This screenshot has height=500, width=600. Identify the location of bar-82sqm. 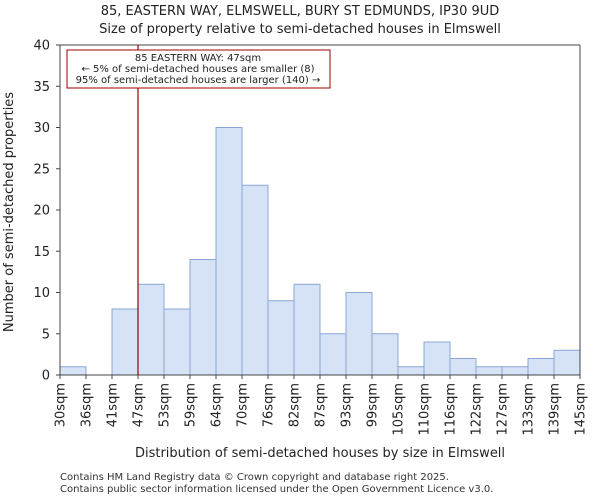
(307, 329).